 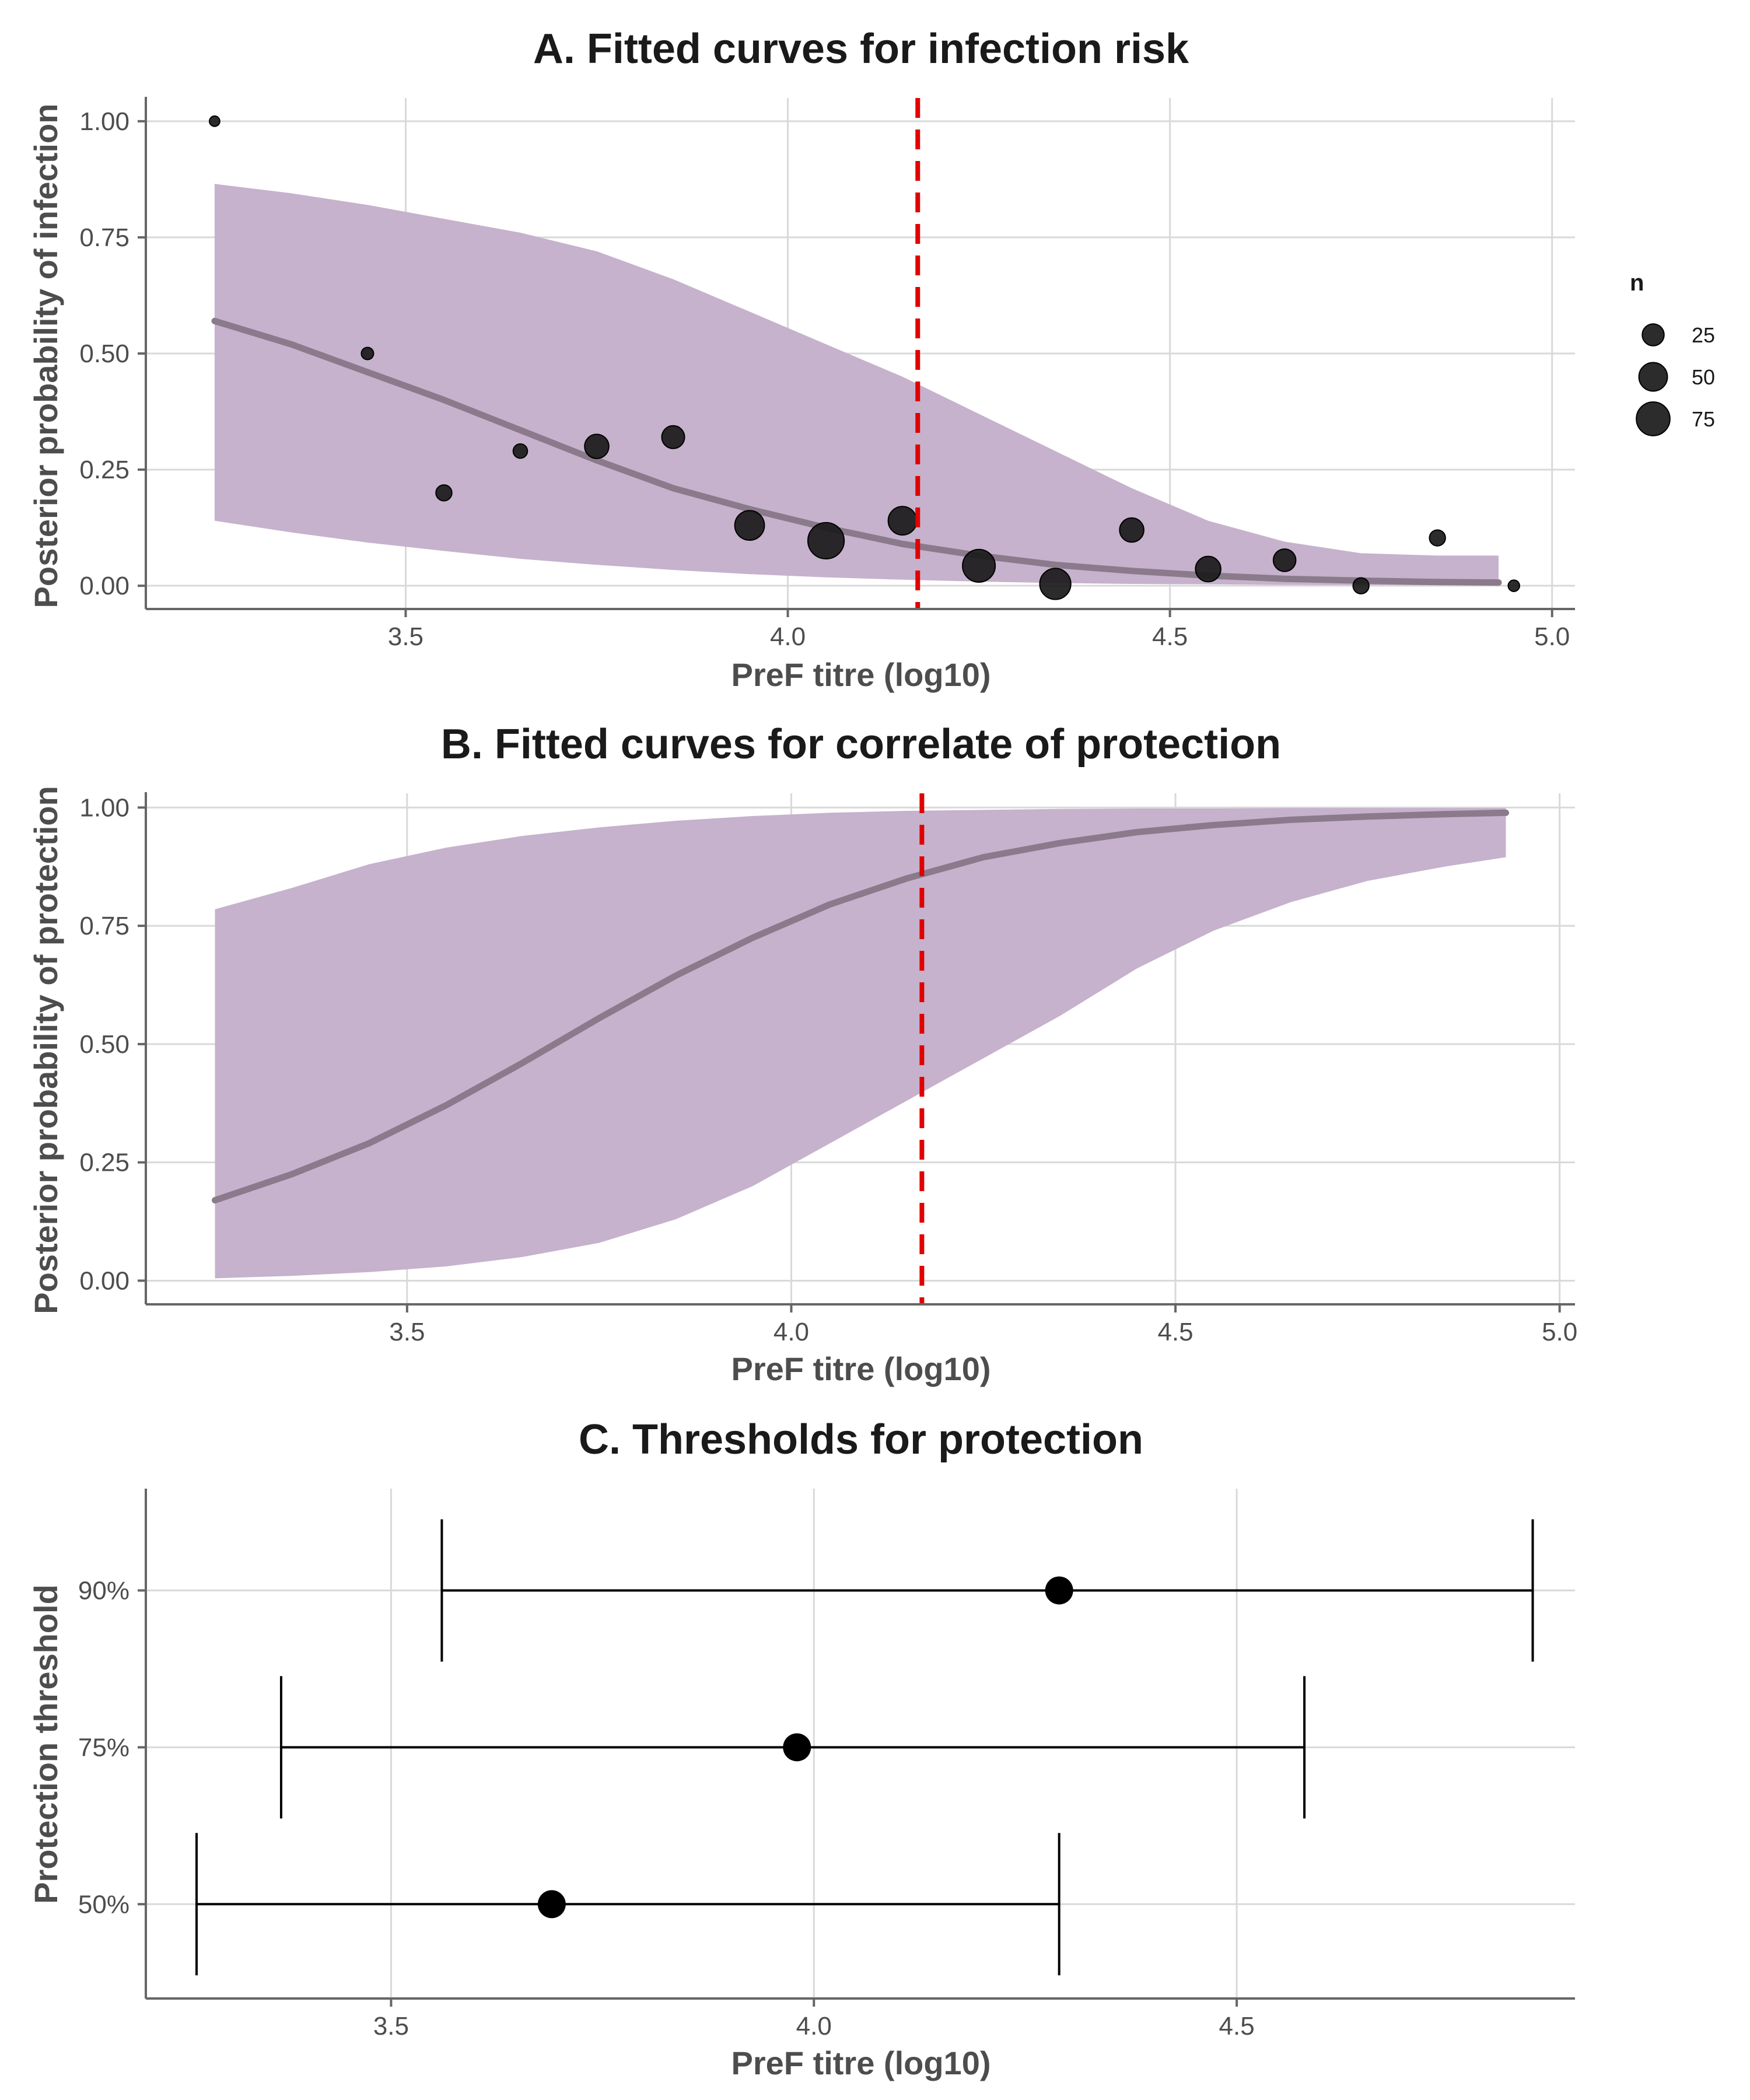 I want to click on credible-band-area, so click(x=856, y=385).